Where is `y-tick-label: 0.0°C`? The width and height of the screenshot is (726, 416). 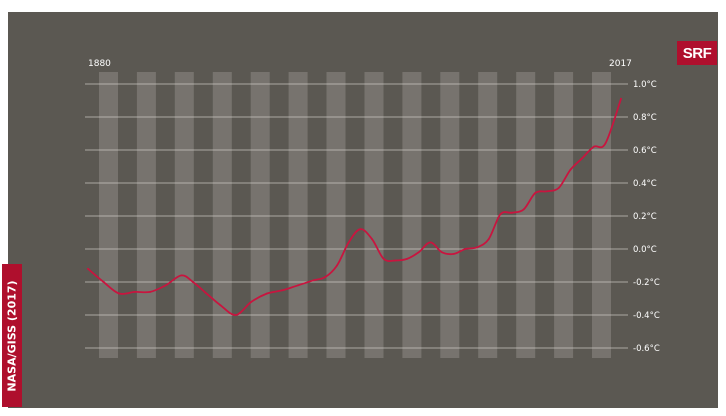 y-tick-label: 0.0°C is located at coordinates (645, 250).